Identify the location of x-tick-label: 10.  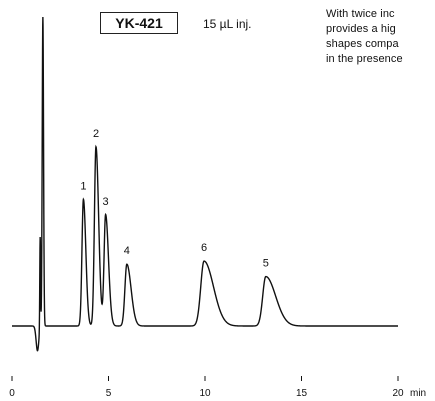
(205, 393).